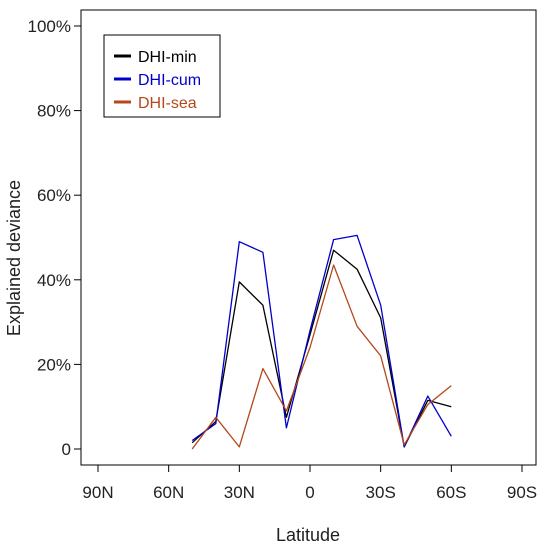 The height and width of the screenshot is (550, 547). Describe the element at coordinates (97, 492) in the screenshot. I see `x-tick-label: 90N` at that location.